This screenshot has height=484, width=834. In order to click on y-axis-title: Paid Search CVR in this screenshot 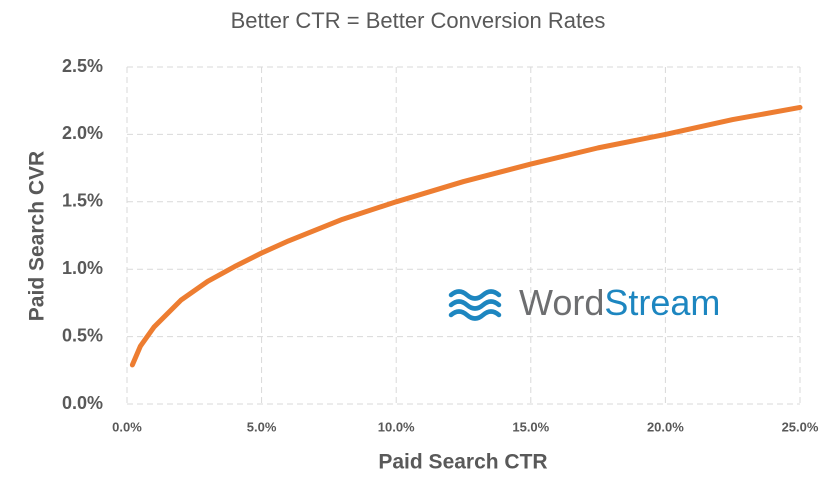, I will do `click(37, 236)`.